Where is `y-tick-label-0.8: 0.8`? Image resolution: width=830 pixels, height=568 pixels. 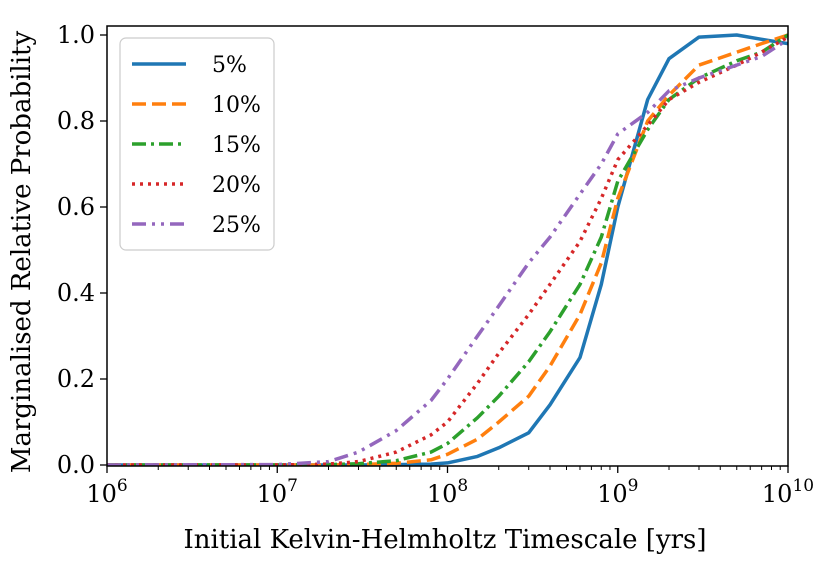
y-tick-label-0.8: 0.8 is located at coordinates (76, 121).